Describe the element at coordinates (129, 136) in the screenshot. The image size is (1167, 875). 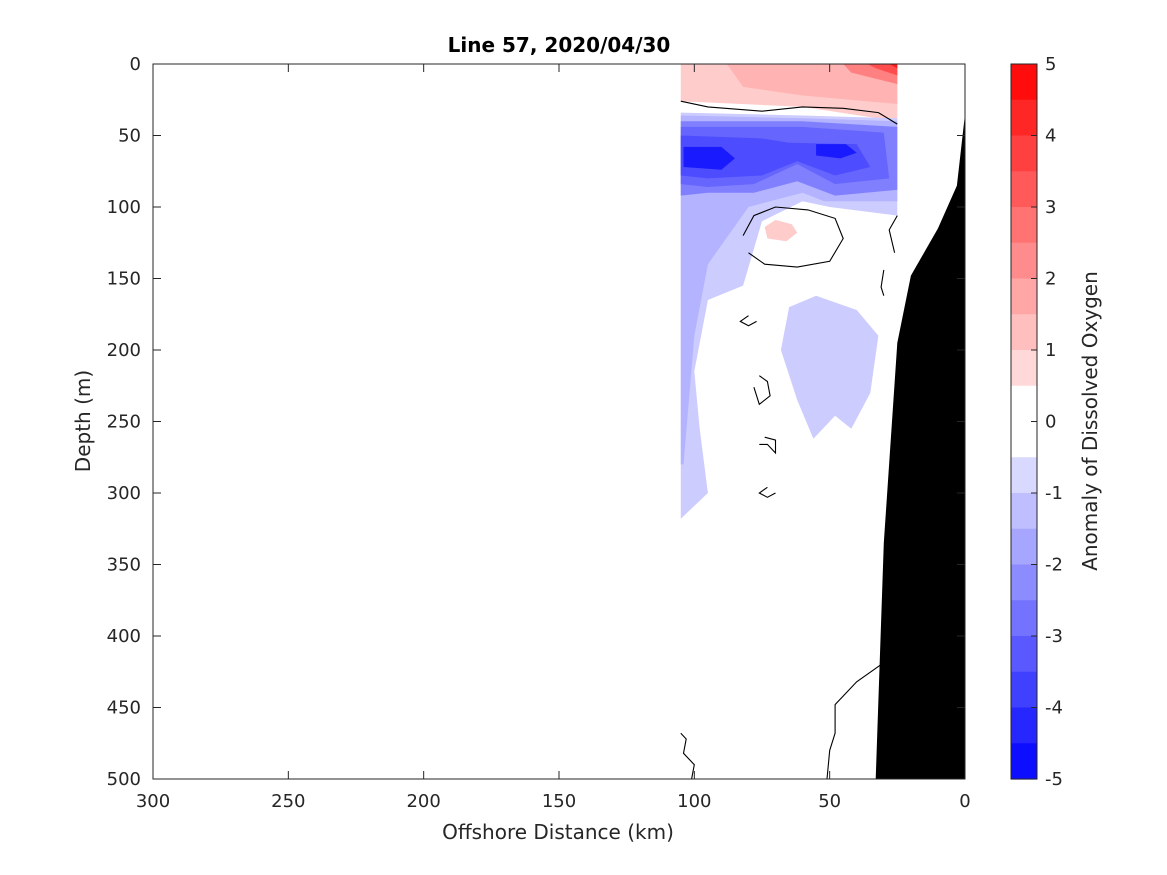
I see `y-tick-label: 50` at that location.